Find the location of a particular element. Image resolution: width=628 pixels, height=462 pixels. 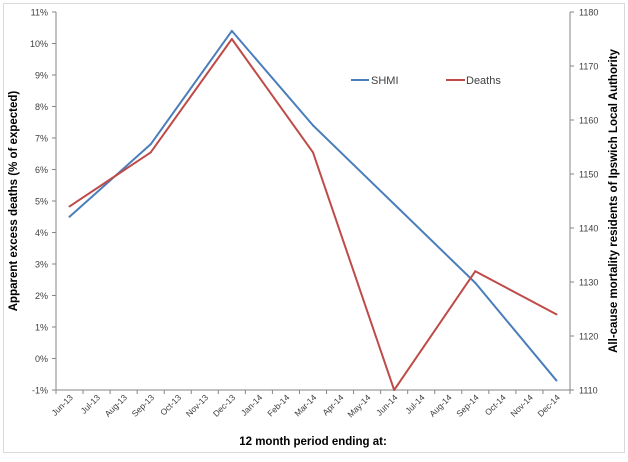

y-tick-label: 5% is located at coordinates (41, 202).